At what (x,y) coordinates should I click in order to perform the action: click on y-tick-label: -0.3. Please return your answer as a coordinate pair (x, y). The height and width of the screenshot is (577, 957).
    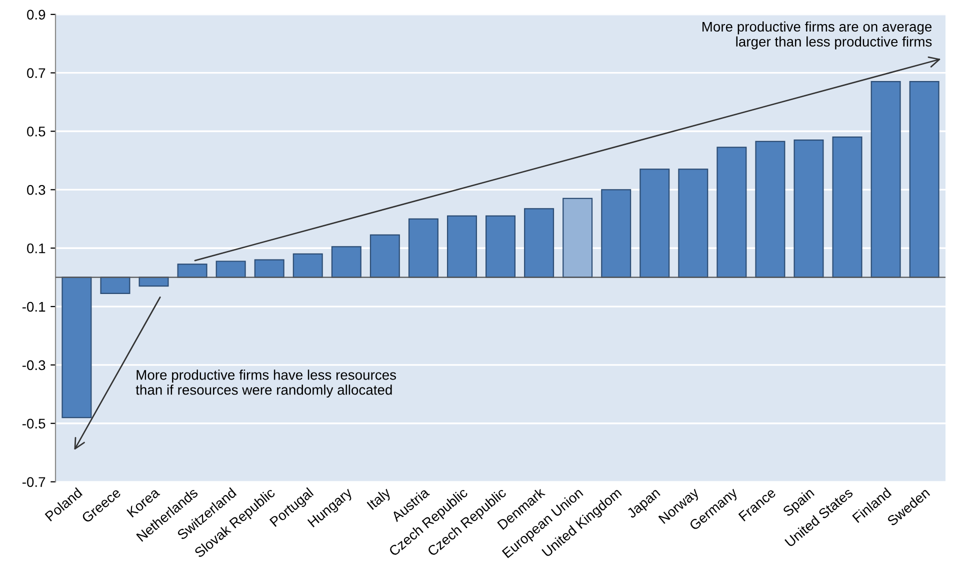
    Looking at the image, I should click on (34, 365).